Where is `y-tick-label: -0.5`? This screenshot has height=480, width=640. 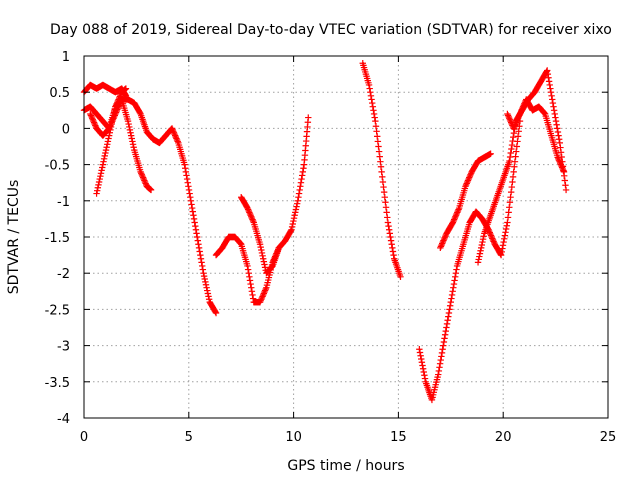 y-tick-label: -0.5 is located at coordinates (57, 166).